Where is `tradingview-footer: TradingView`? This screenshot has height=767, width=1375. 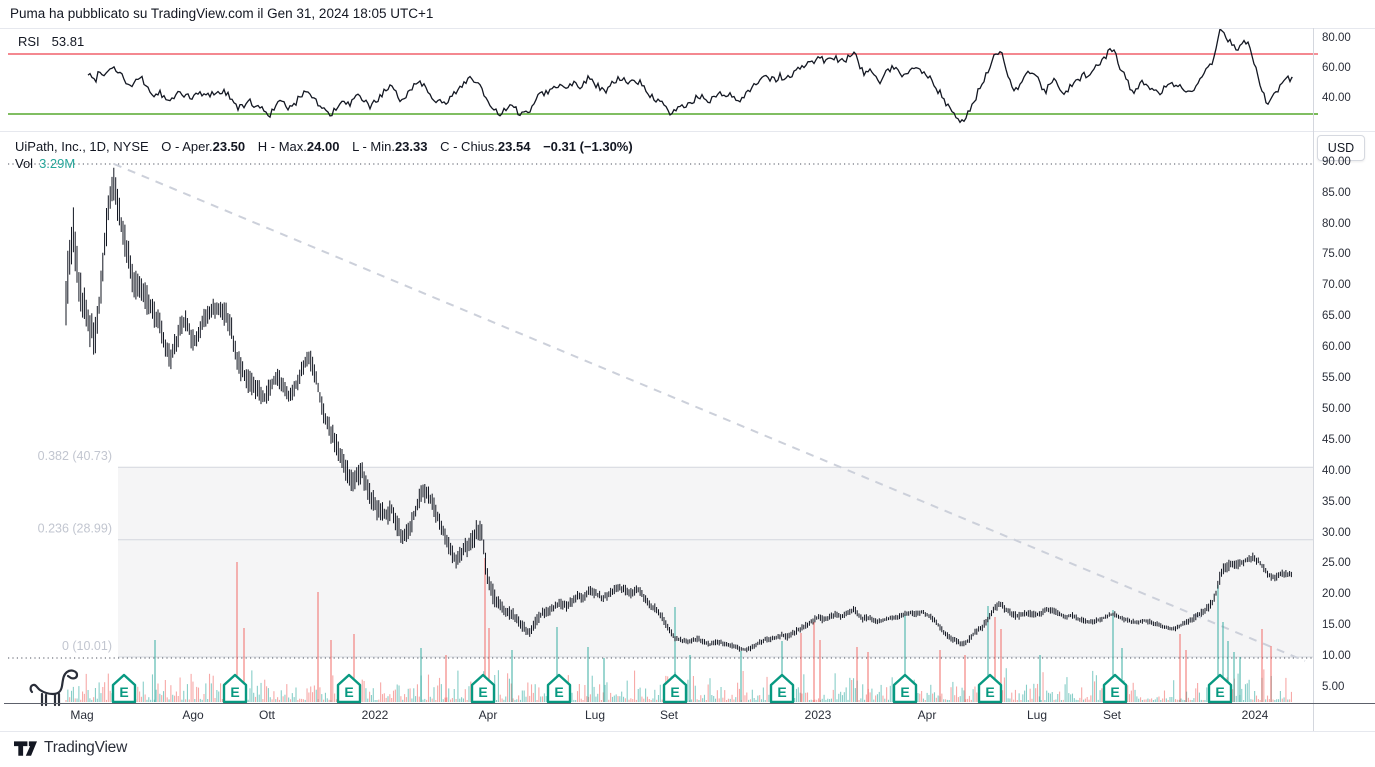
tradingview-footer: TradingView is located at coordinates (70, 748).